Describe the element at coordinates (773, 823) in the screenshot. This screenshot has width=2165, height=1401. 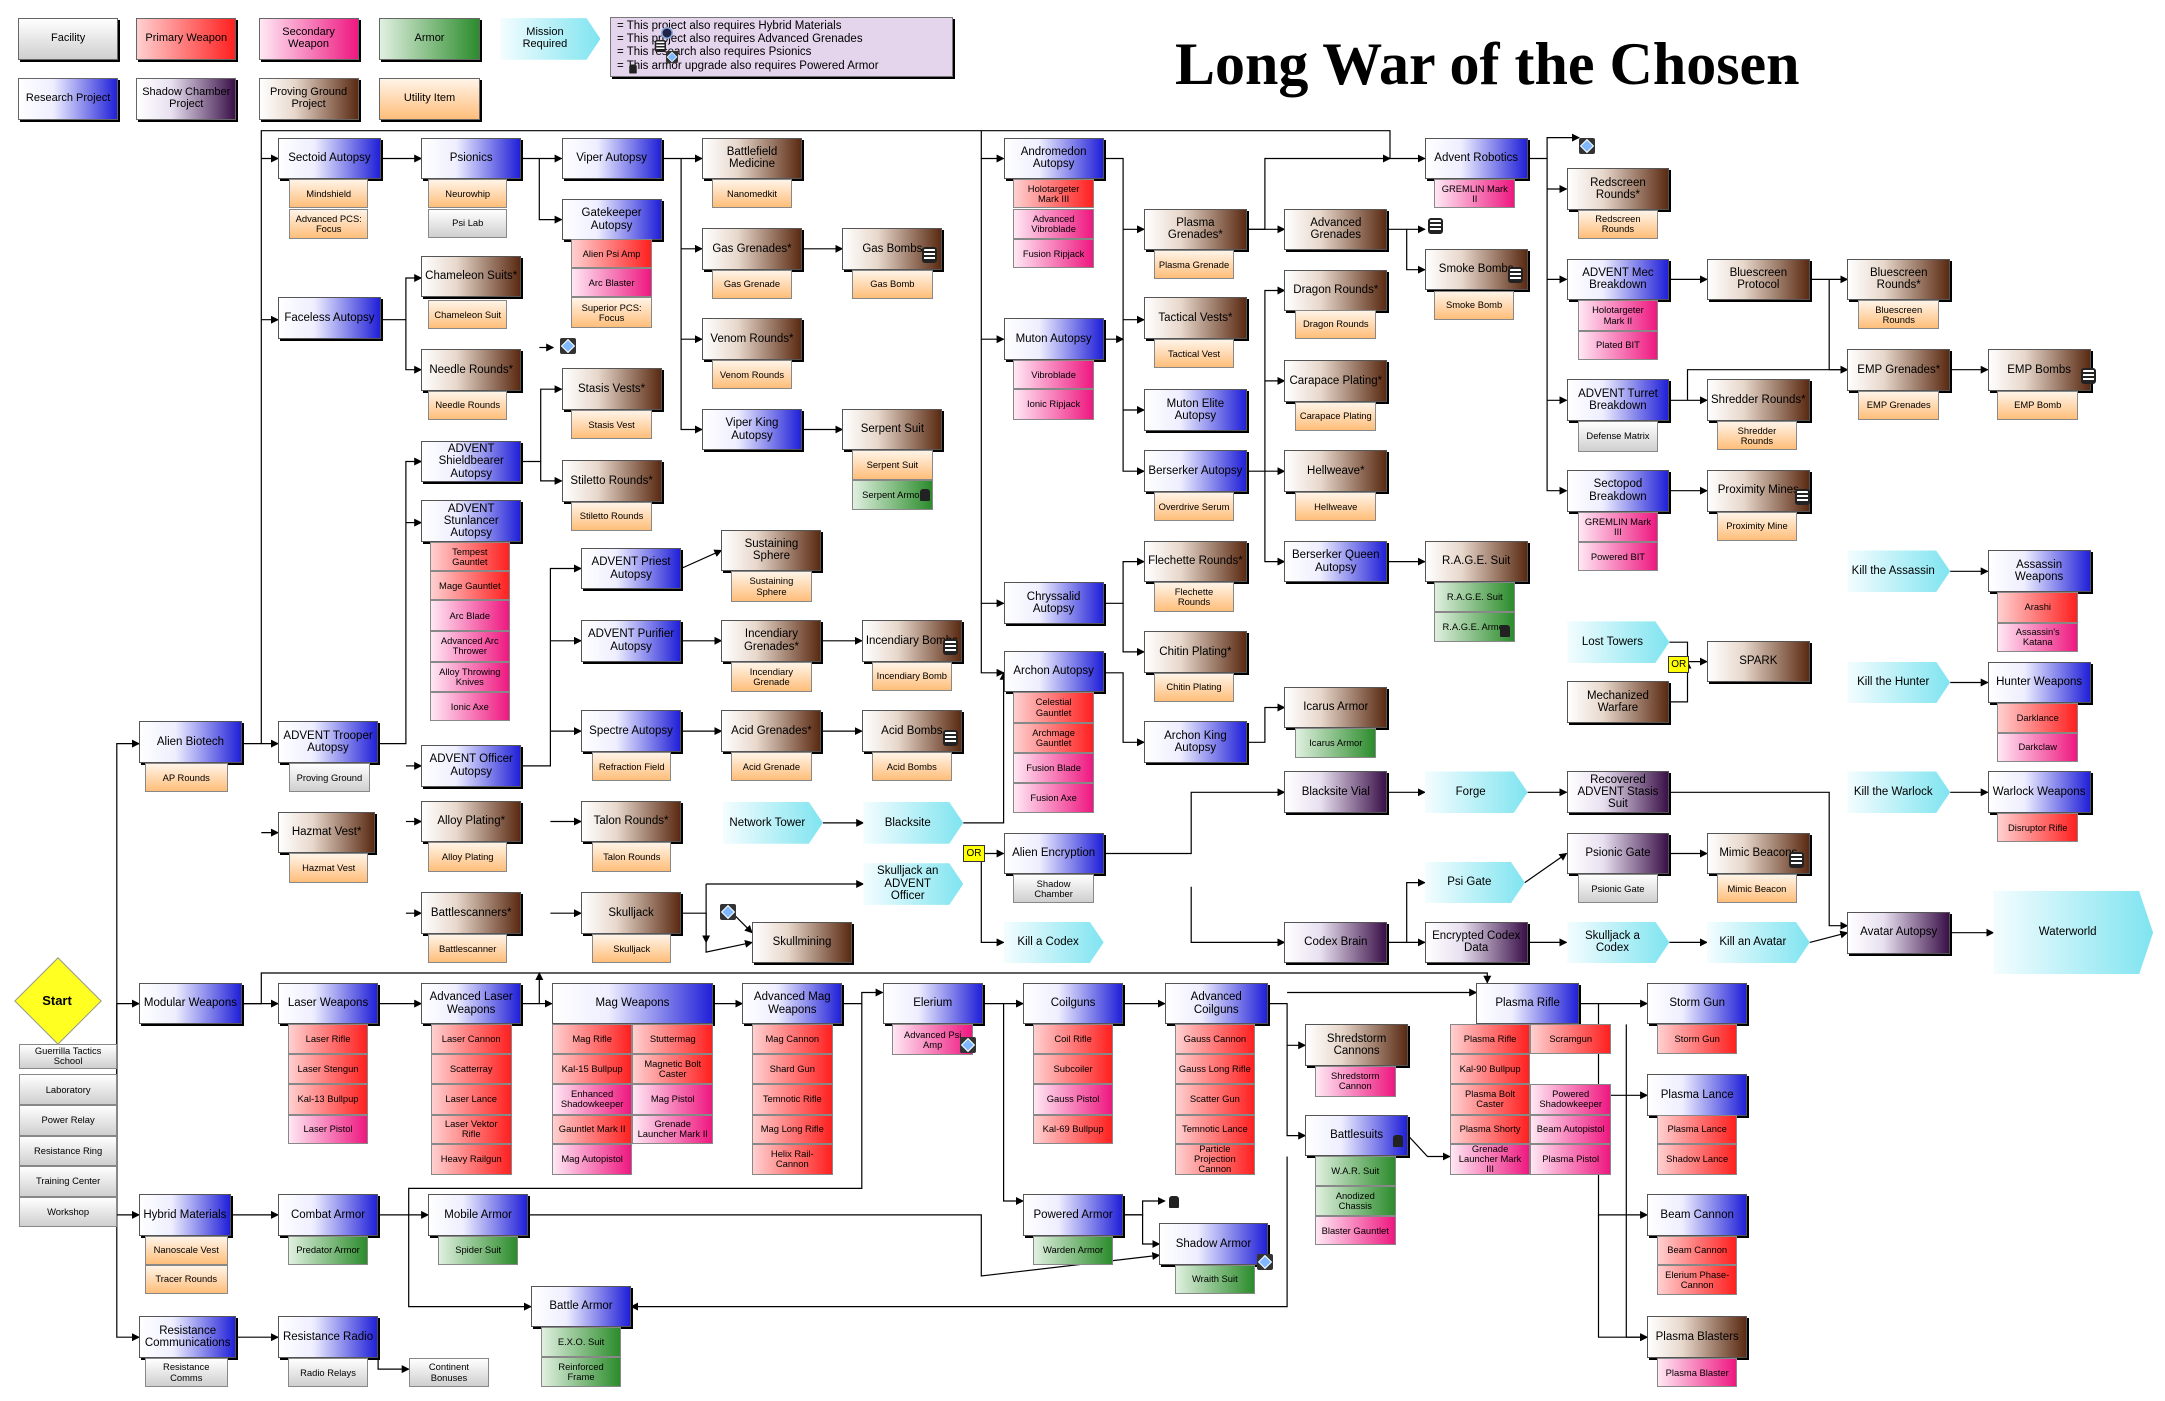
I see `node-network-tower-mission: Network Tower` at that location.